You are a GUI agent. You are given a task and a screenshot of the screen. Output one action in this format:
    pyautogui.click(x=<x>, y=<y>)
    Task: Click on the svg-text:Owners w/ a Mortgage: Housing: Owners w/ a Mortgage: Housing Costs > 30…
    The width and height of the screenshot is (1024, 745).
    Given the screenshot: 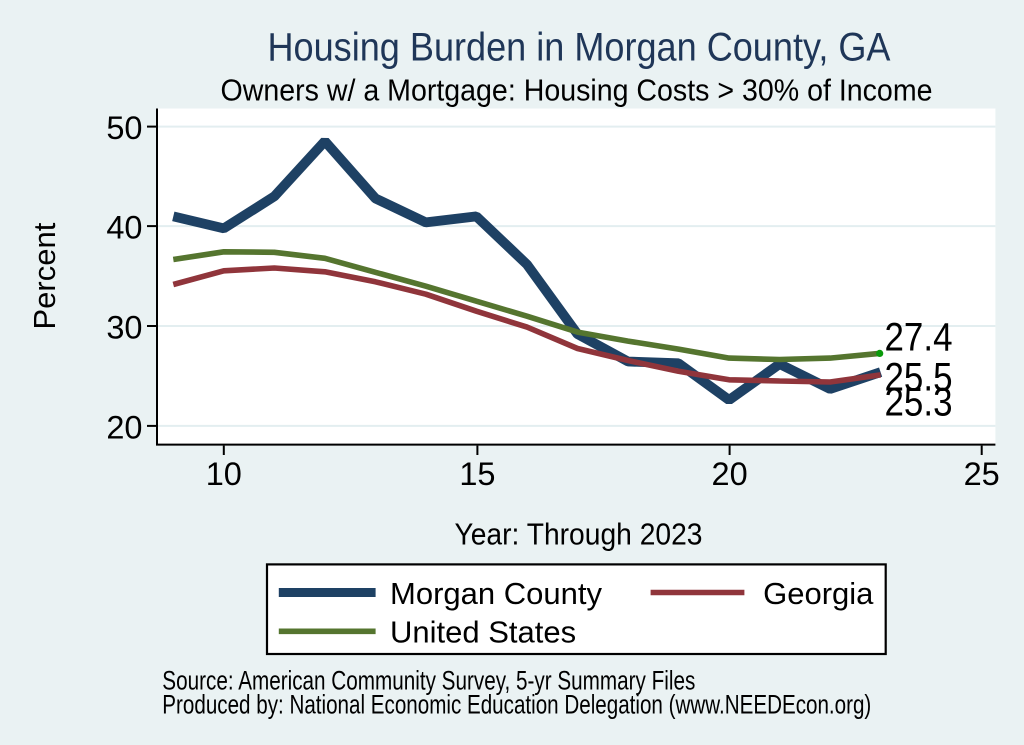 What is the action you would take?
    pyautogui.click(x=577, y=89)
    